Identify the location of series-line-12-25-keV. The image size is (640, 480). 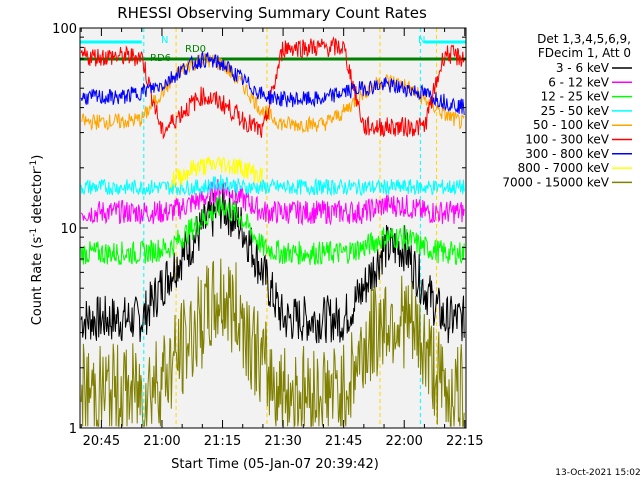
(272, 230).